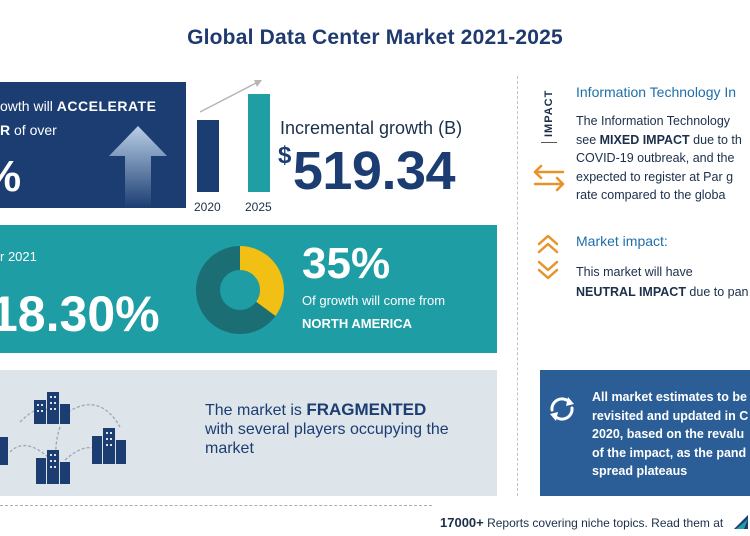 This screenshot has height=536, width=750. Describe the element at coordinates (588, 139) in the screenshot. I see `it-line-2-pre: see` at that location.